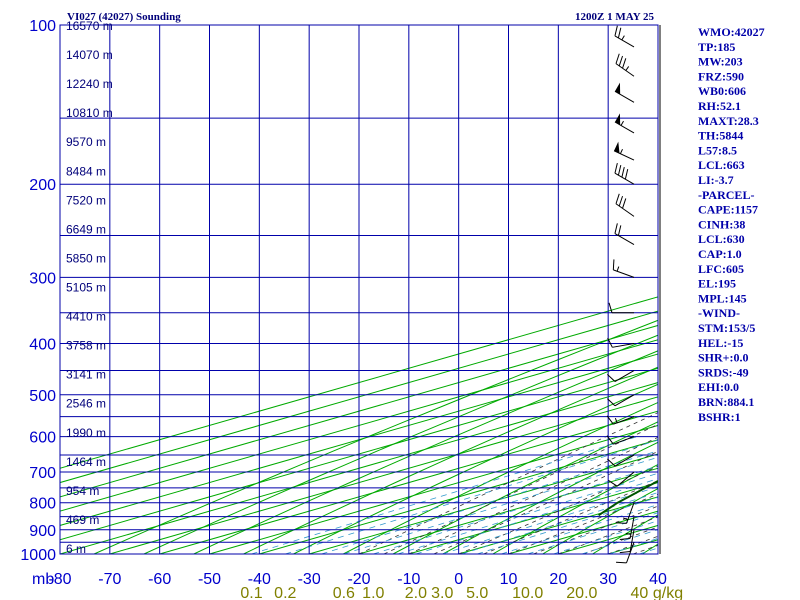  I want to click on stability-index: CAPE:1157, so click(728, 210).